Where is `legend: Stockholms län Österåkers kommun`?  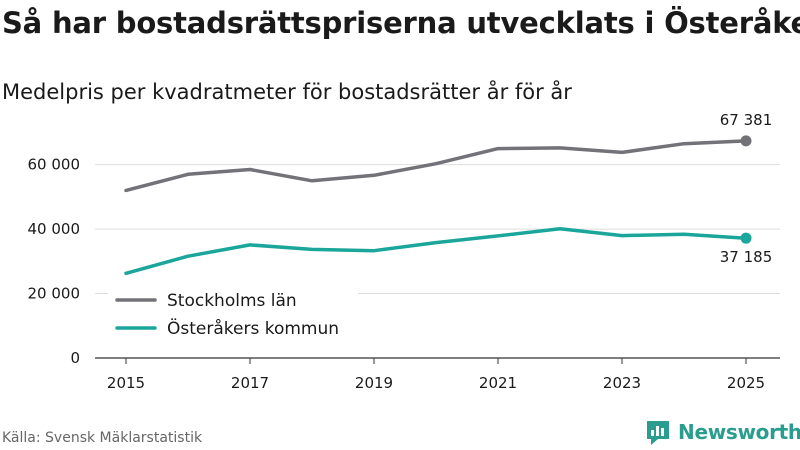 legend: Stockholms län Österåkers kommun is located at coordinates (233, 315).